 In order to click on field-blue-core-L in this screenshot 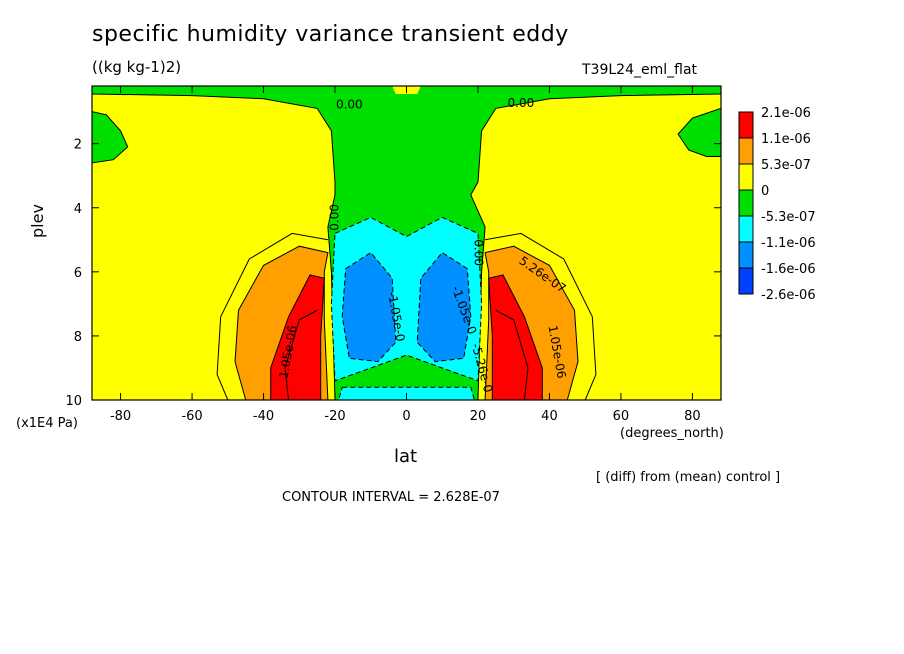, I will do `click(369, 307)`.